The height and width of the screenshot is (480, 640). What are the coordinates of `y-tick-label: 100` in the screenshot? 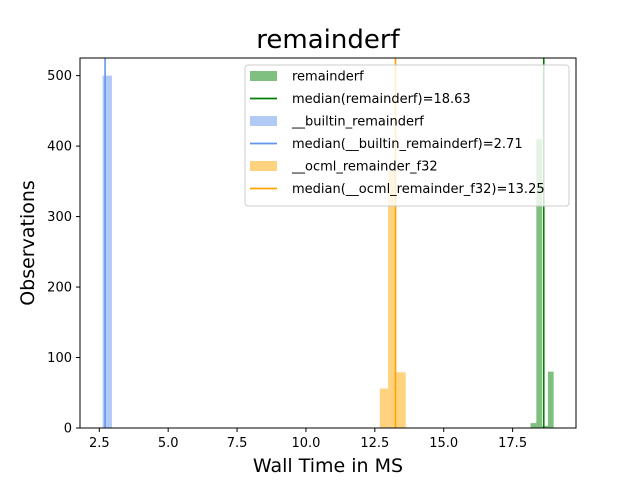 It's located at (59, 358).